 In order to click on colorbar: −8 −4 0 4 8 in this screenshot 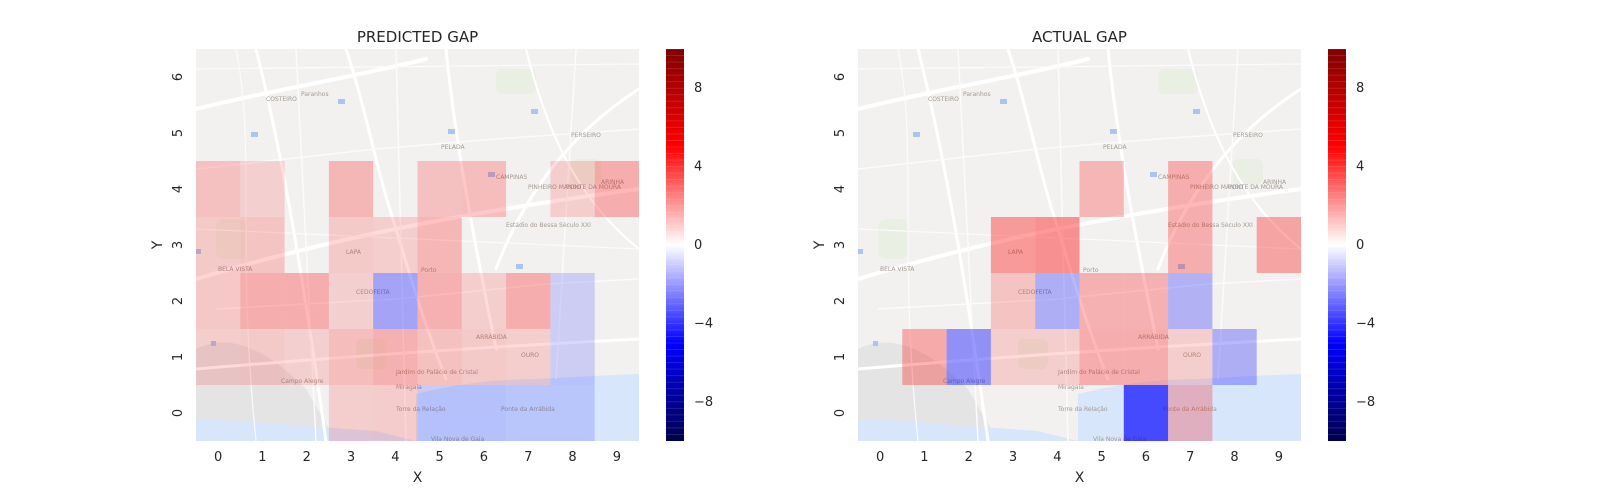, I will do `click(1351, 244)`.